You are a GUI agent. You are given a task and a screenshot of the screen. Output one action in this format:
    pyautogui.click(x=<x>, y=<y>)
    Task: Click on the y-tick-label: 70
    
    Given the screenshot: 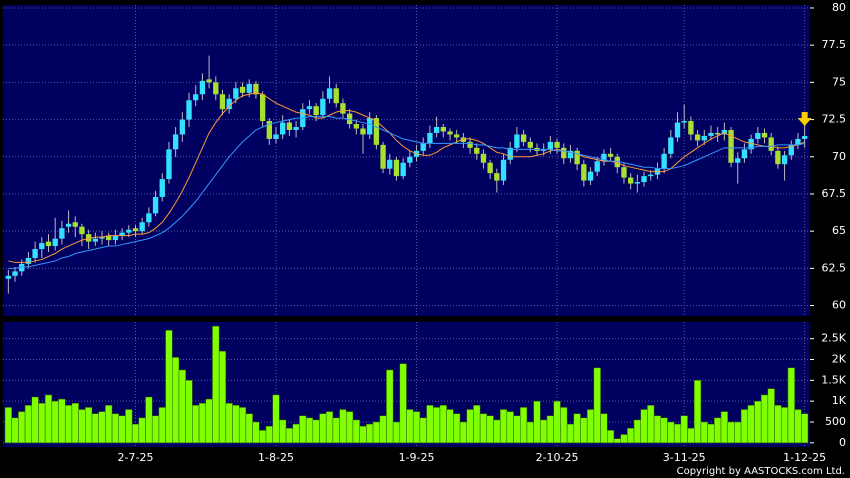 What is the action you would take?
    pyautogui.click(x=839, y=156)
    